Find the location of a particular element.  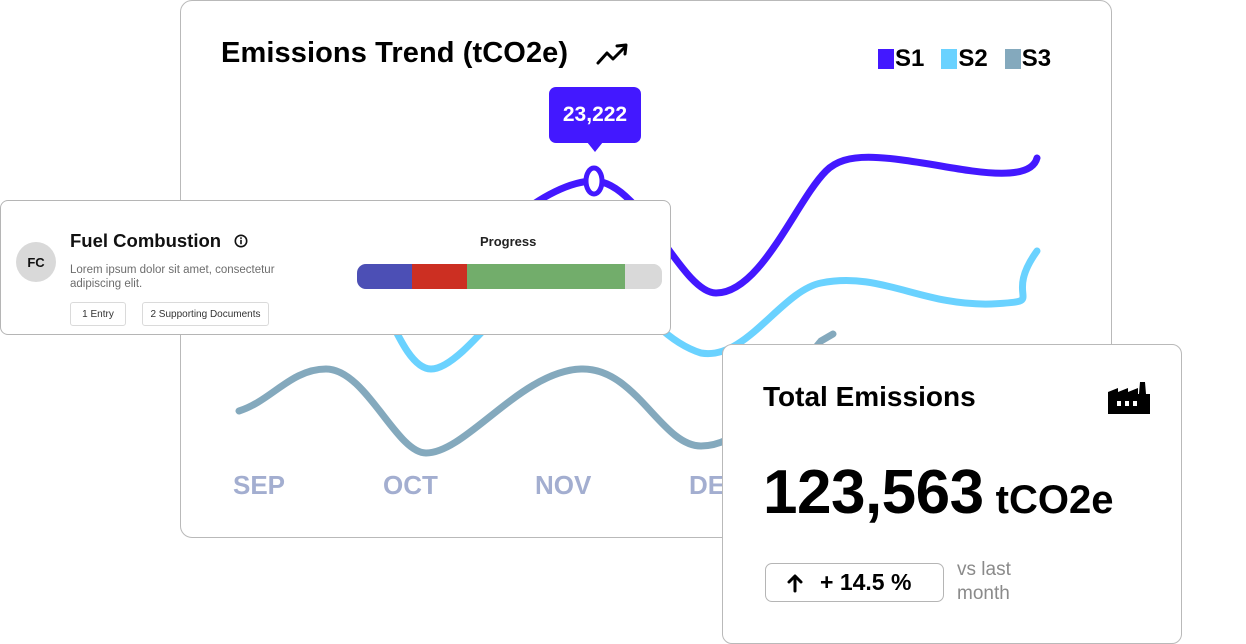

total-emissions-value: 123,563 tCO2e is located at coordinates (938, 492).